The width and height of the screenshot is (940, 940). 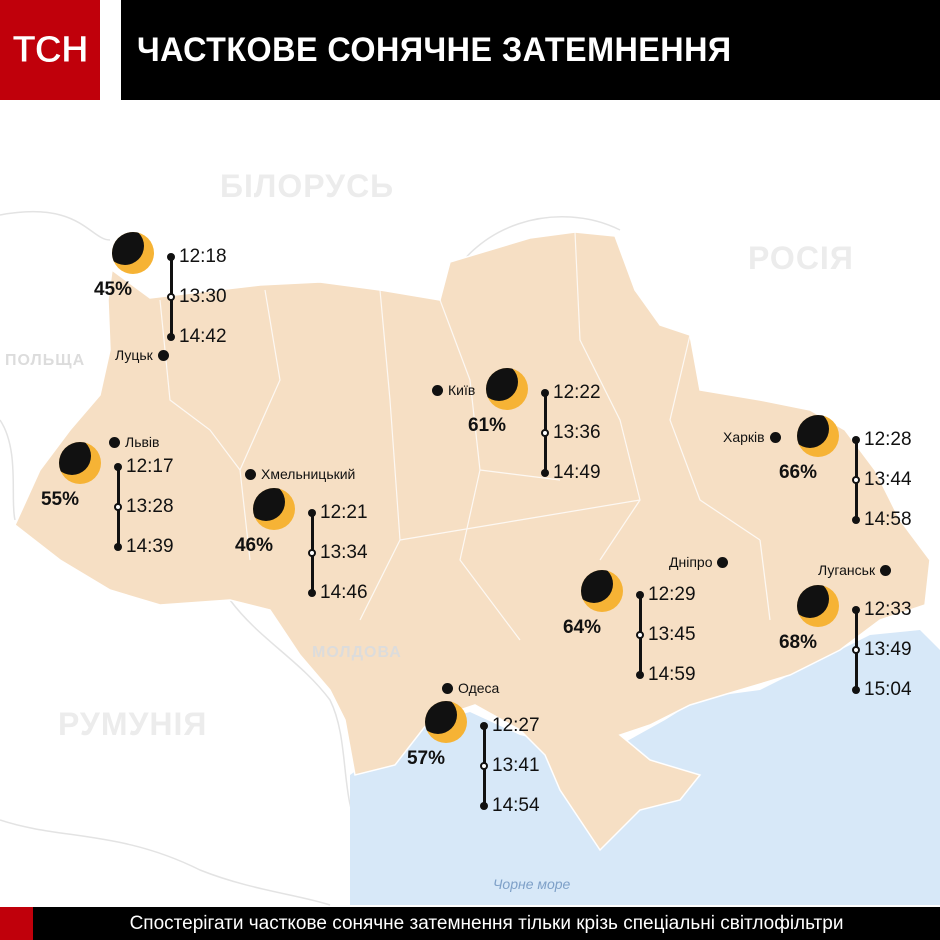 What do you see at coordinates (888, 479) in the screenshot?
I see `max-time: 13:44` at bounding box center [888, 479].